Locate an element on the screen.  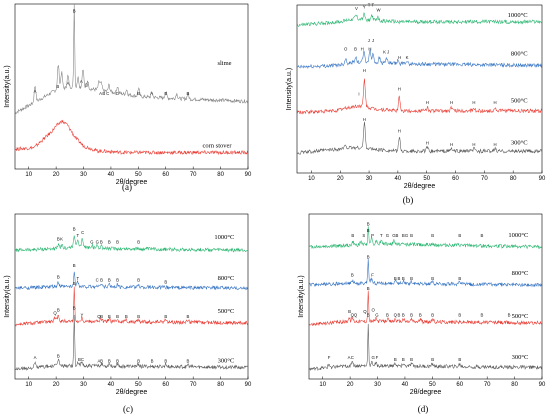
x-tick-label: 10 is located at coordinates (28, 385).